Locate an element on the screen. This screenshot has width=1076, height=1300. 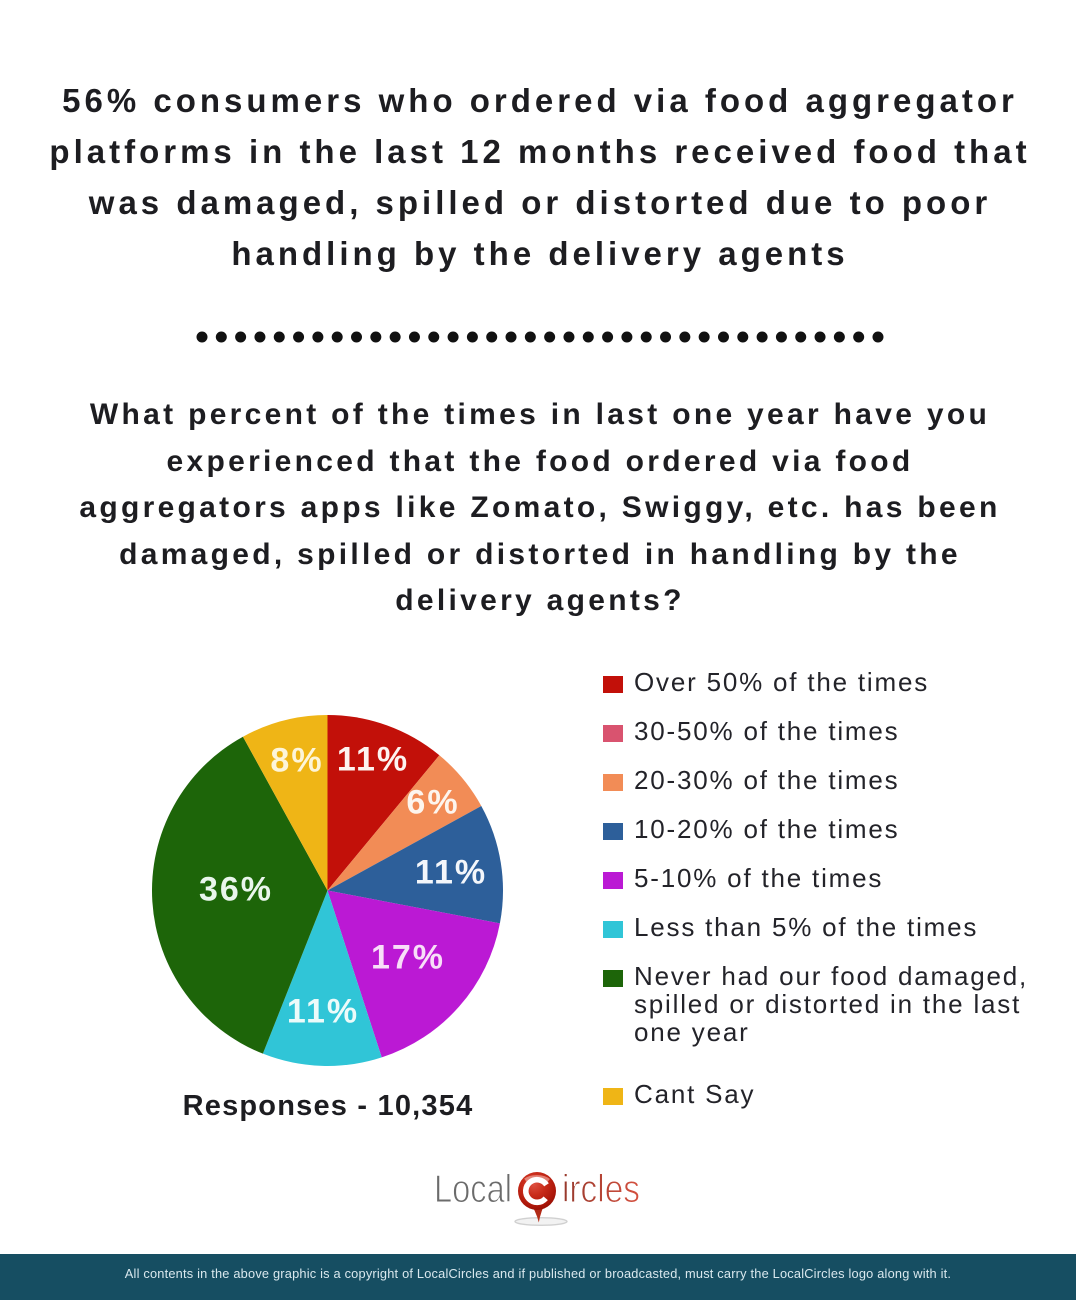
svg-text: ircles is located at coordinates (601, 1189).